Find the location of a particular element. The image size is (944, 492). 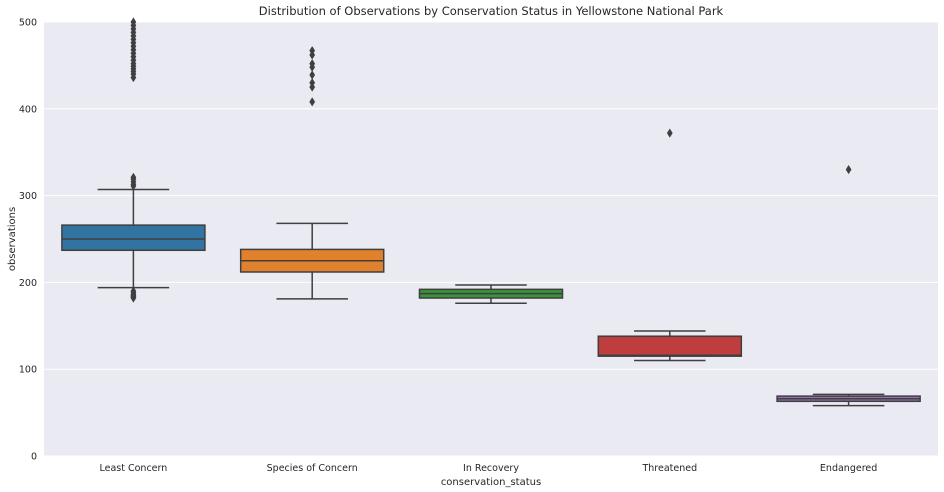

box-endangered is located at coordinates (848, 285).